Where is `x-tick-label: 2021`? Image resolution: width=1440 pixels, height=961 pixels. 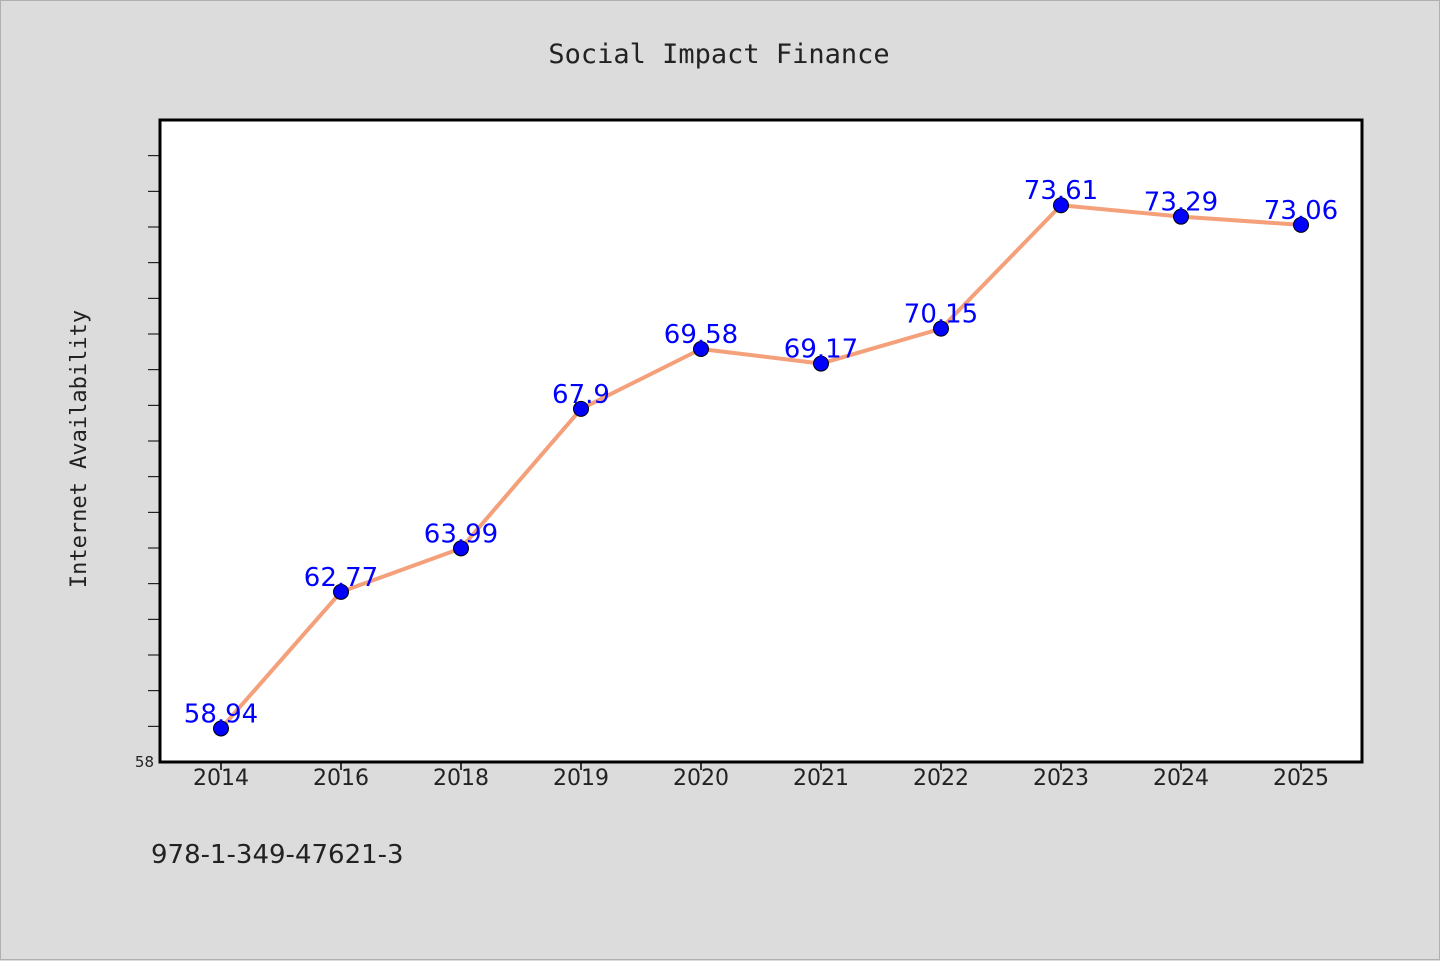
x-tick-label: 2021 is located at coordinates (821, 778).